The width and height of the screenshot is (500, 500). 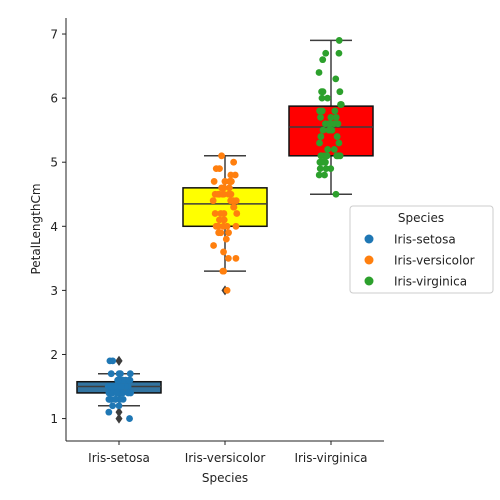 What do you see at coordinates (425, 240) in the screenshot?
I see `legend-label: Iris-setosa` at bounding box center [425, 240].